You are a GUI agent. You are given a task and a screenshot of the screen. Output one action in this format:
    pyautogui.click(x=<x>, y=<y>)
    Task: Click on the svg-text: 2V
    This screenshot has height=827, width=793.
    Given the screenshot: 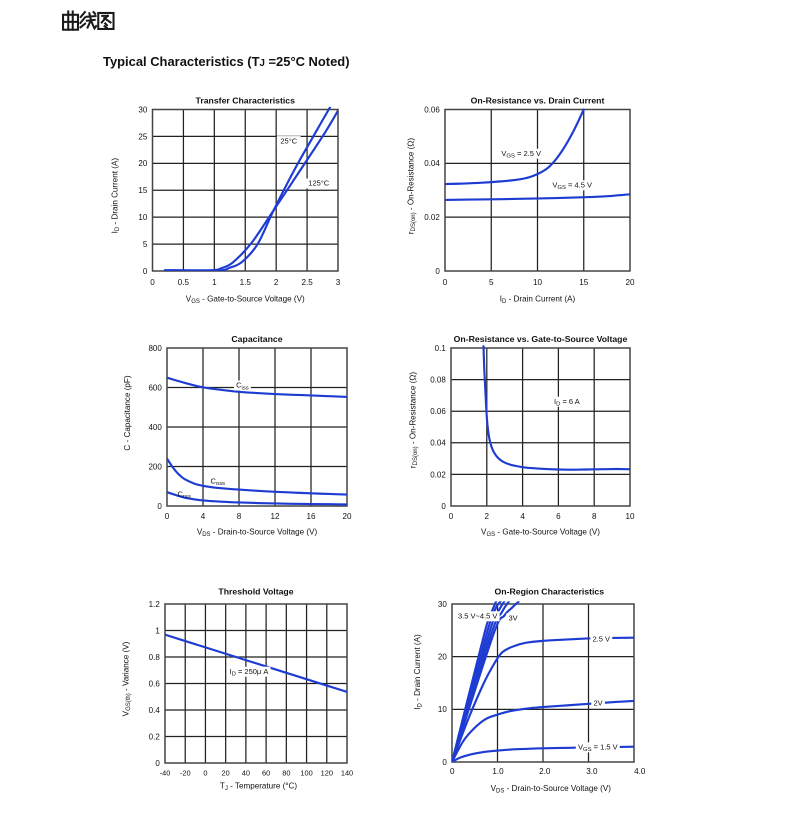 What is the action you would take?
    pyautogui.click(x=598, y=703)
    